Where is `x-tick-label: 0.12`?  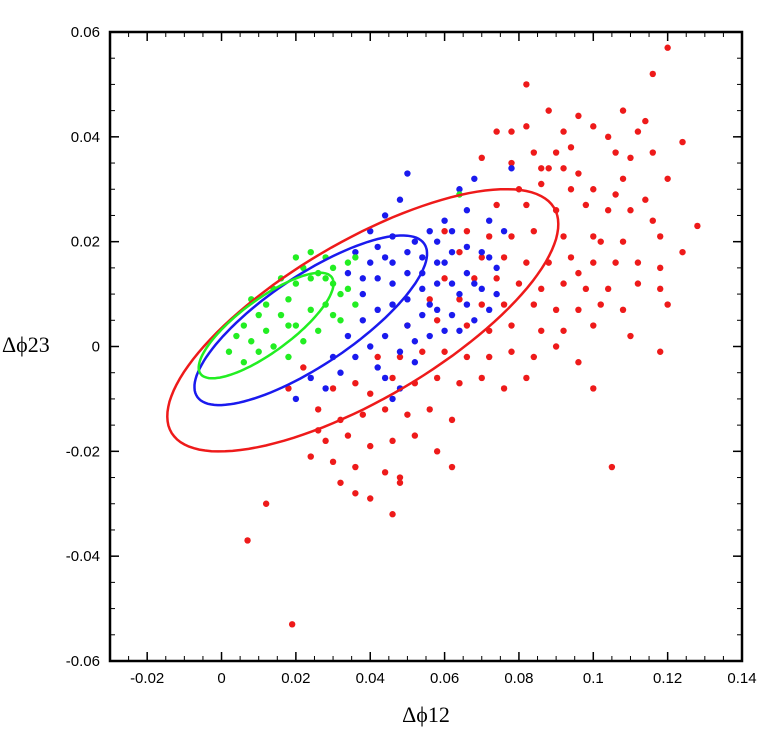
x-tick-label: 0.12 is located at coordinates (667, 678).